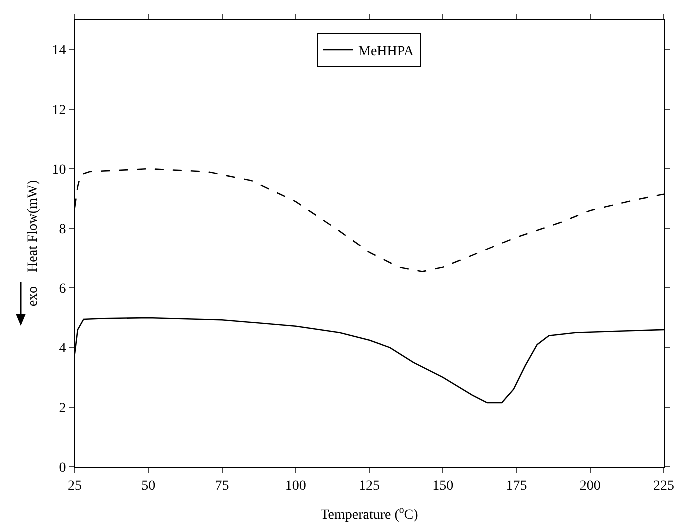  What do you see at coordinates (62, 408) in the screenshot?
I see `y-tick-label: 2` at bounding box center [62, 408].